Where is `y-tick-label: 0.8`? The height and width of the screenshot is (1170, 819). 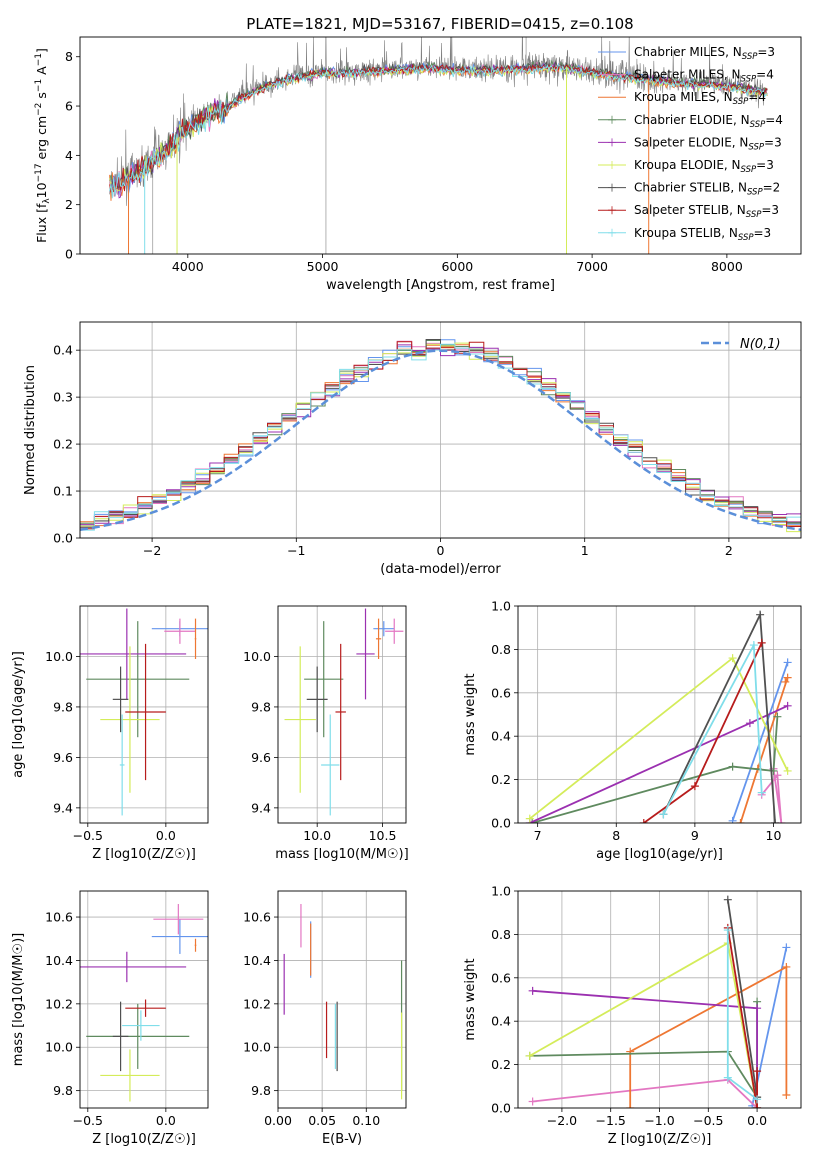
y-tick-label: 0.8 is located at coordinates (501, 649).